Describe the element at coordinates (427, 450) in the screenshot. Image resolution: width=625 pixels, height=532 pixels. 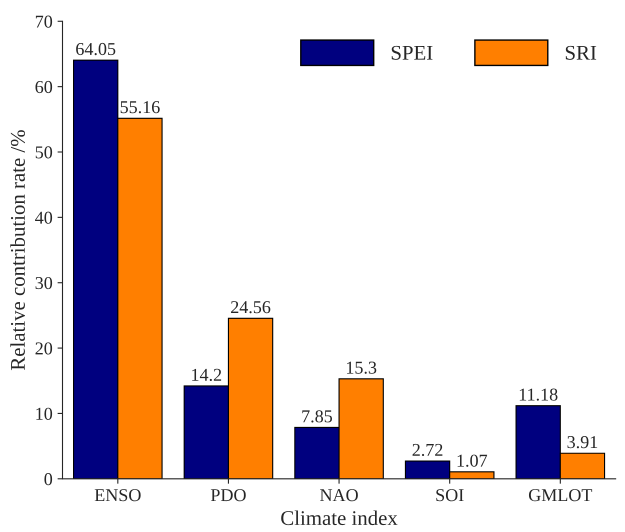
I see `data-label: 2.72` at that location.